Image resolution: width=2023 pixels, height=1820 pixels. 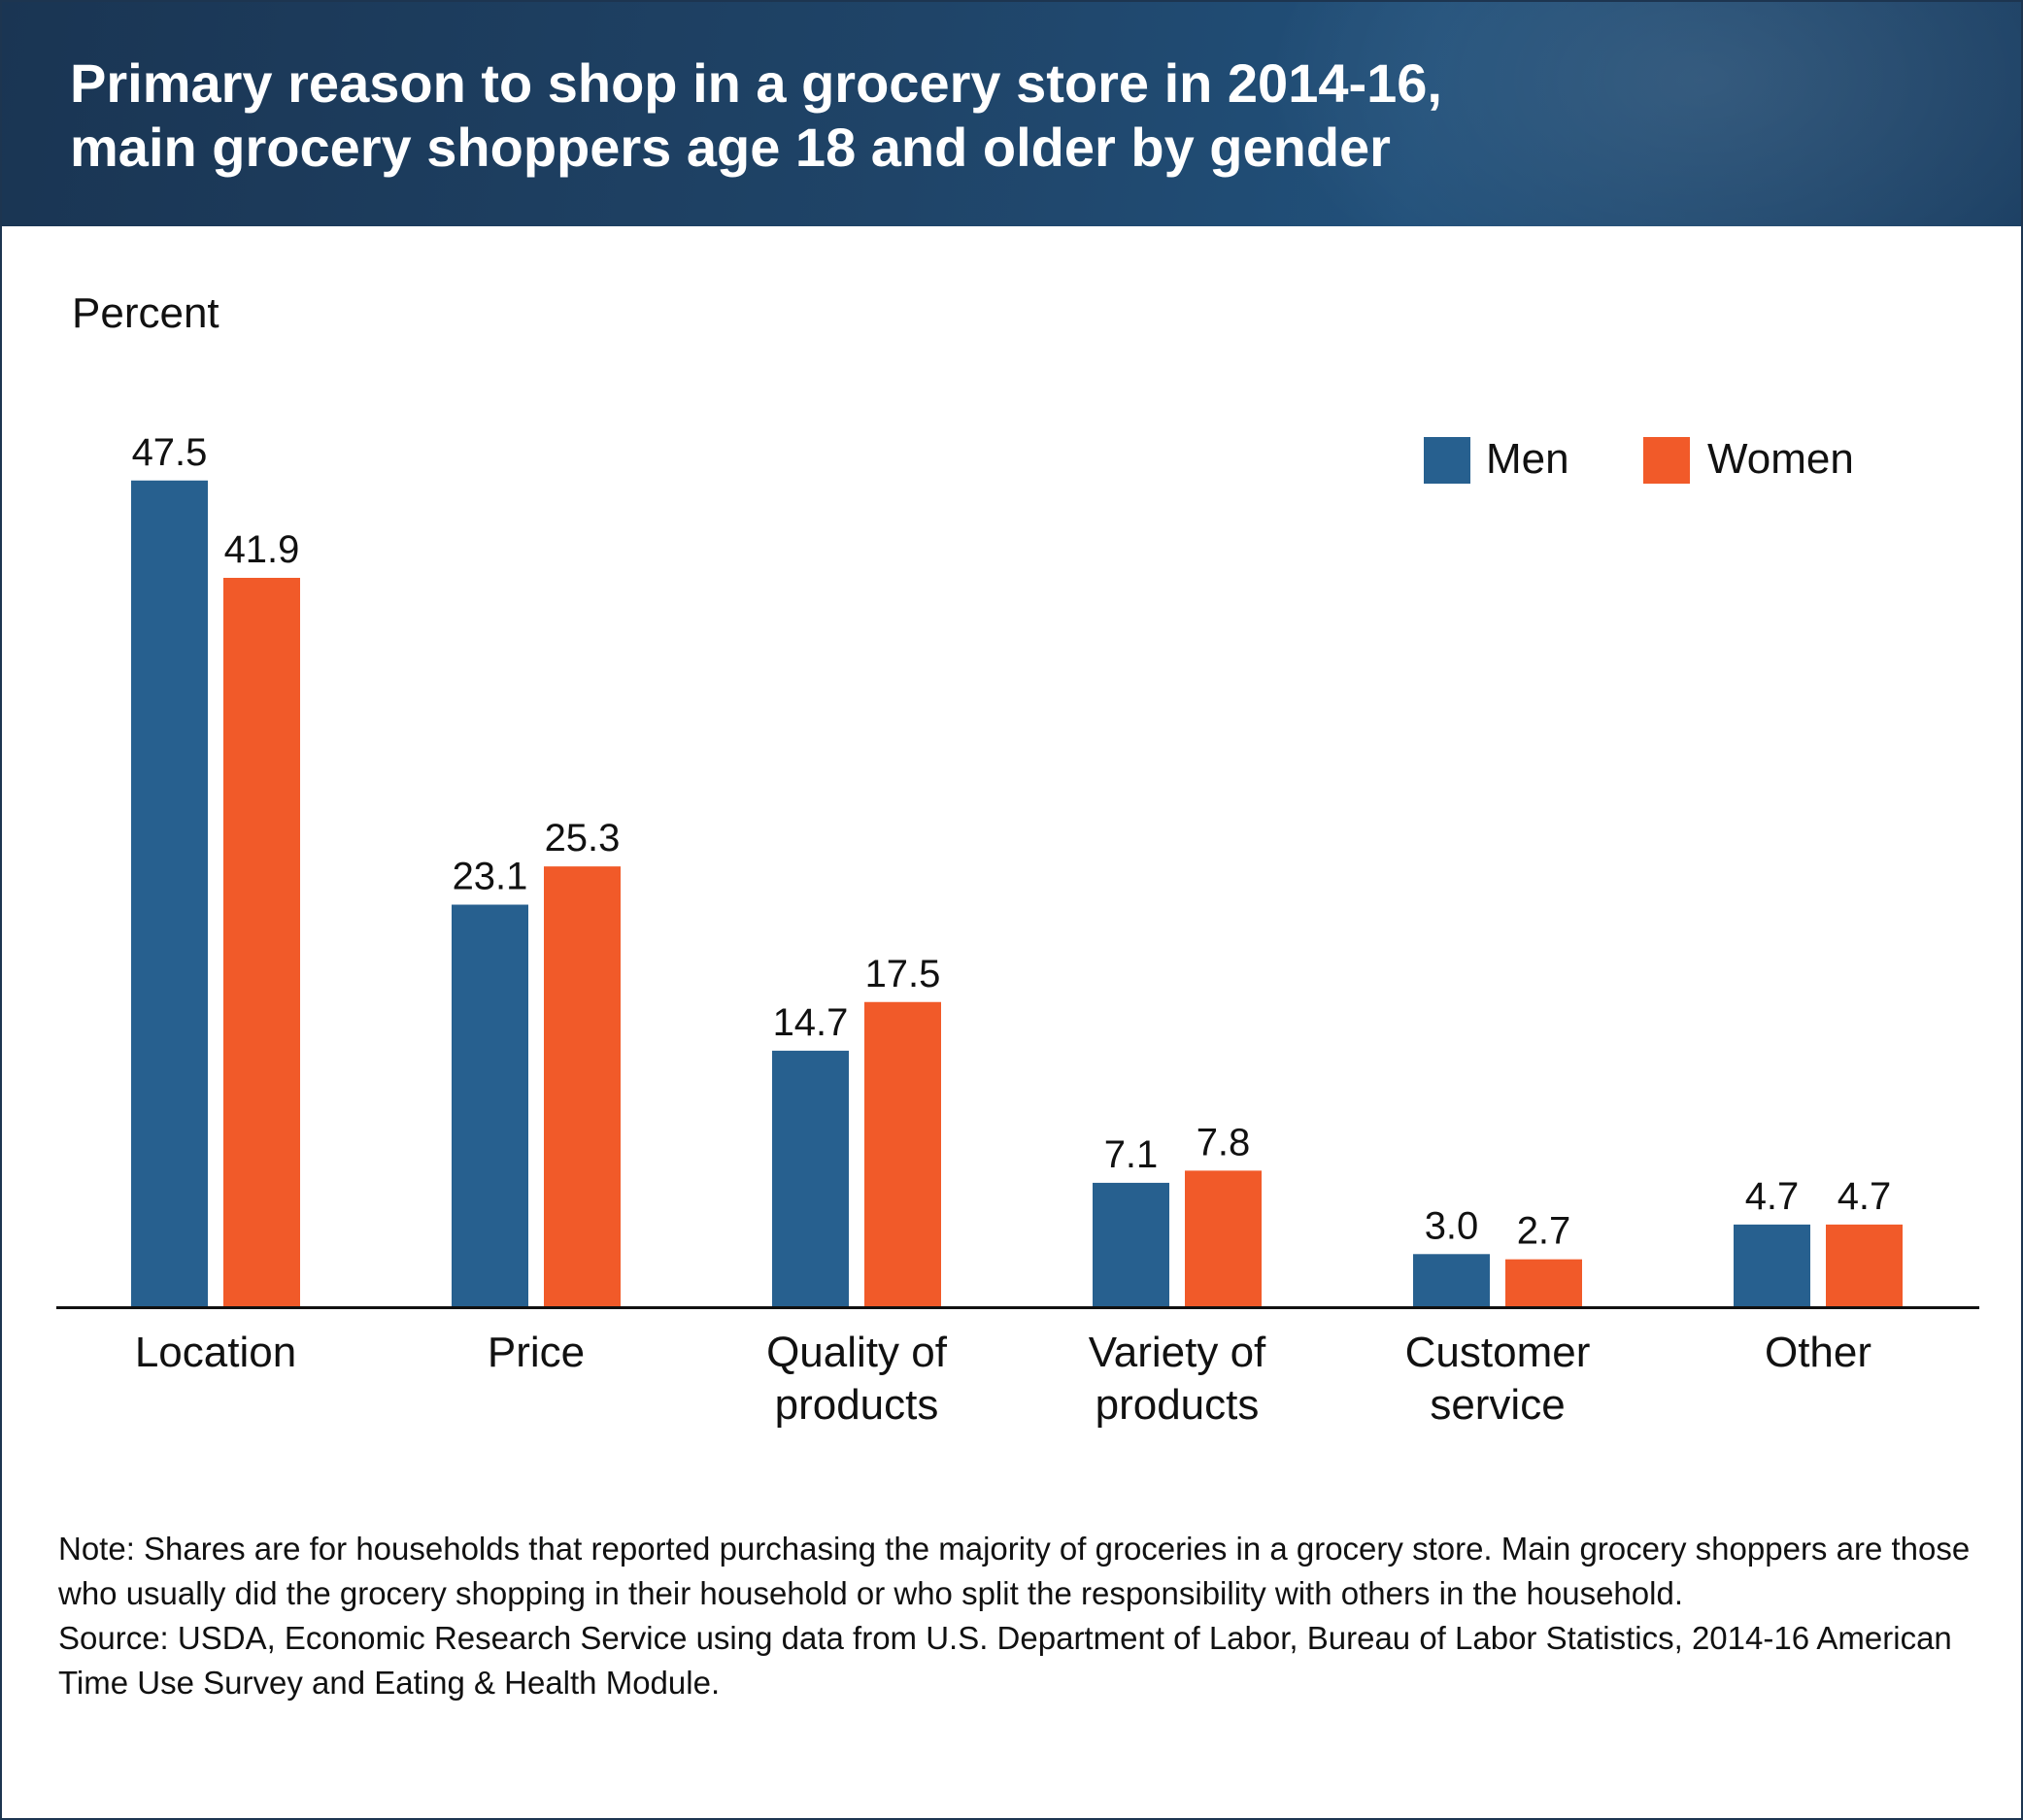 I want to click on data-label-men-4: 3.0, so click(x=1452, y=1225).